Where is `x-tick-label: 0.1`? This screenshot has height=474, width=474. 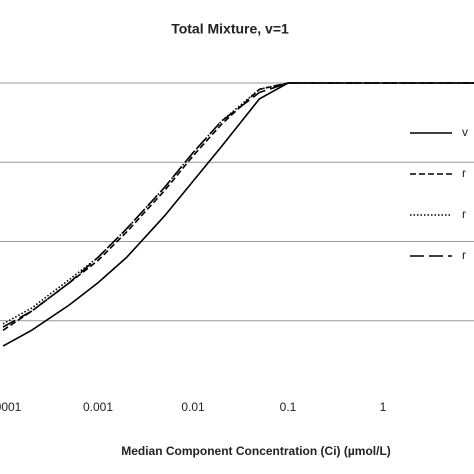
x-tick-label: 0.1 is located at coordinates (288, 407).